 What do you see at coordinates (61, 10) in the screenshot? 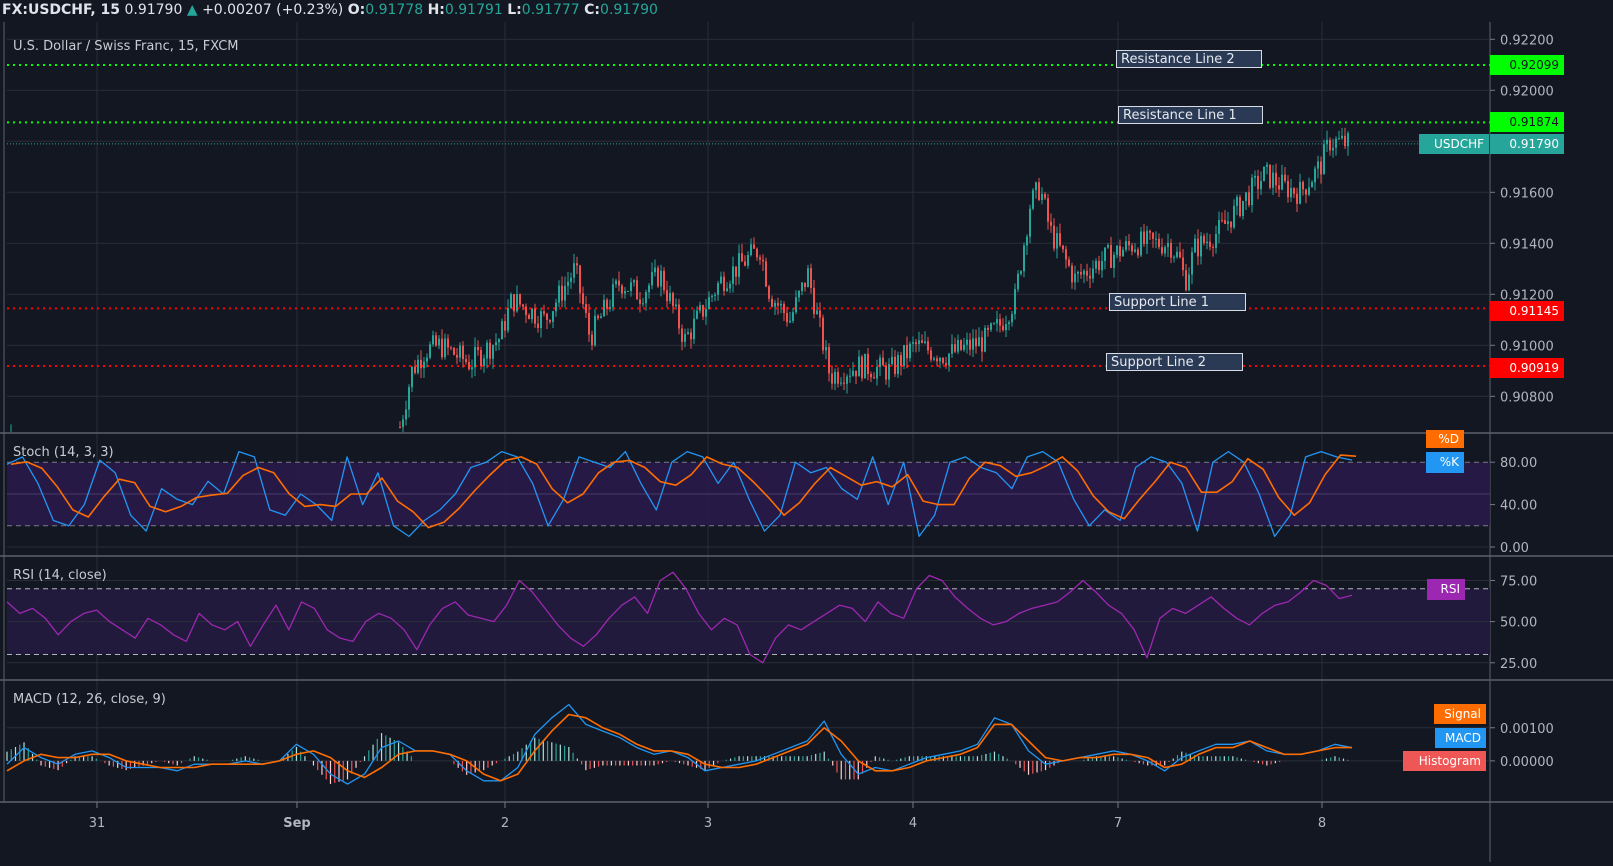
I see `symbol-name: FX:USDCHF, 15` at bounding box center [61, 10].